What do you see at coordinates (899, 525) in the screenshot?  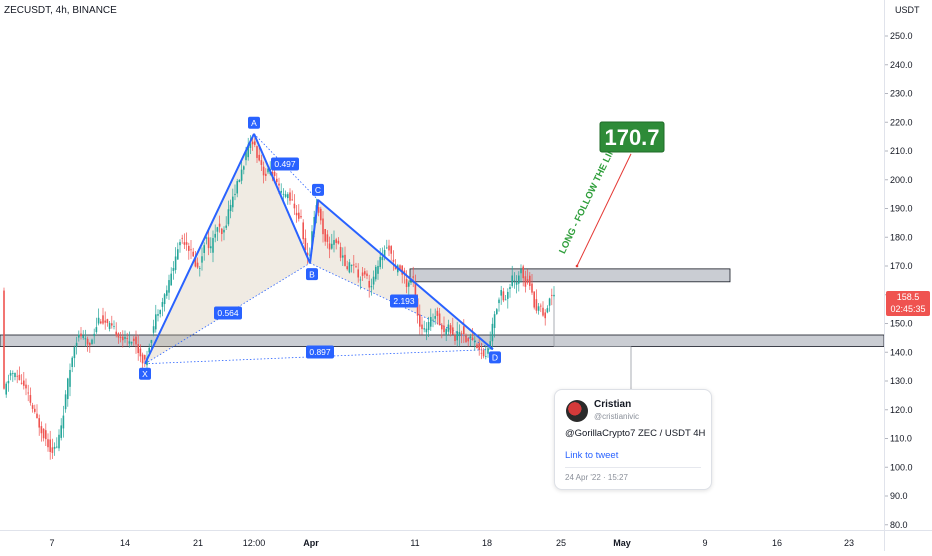 I see `price-tick-label: 80.0` at bounding box center [899, 525].